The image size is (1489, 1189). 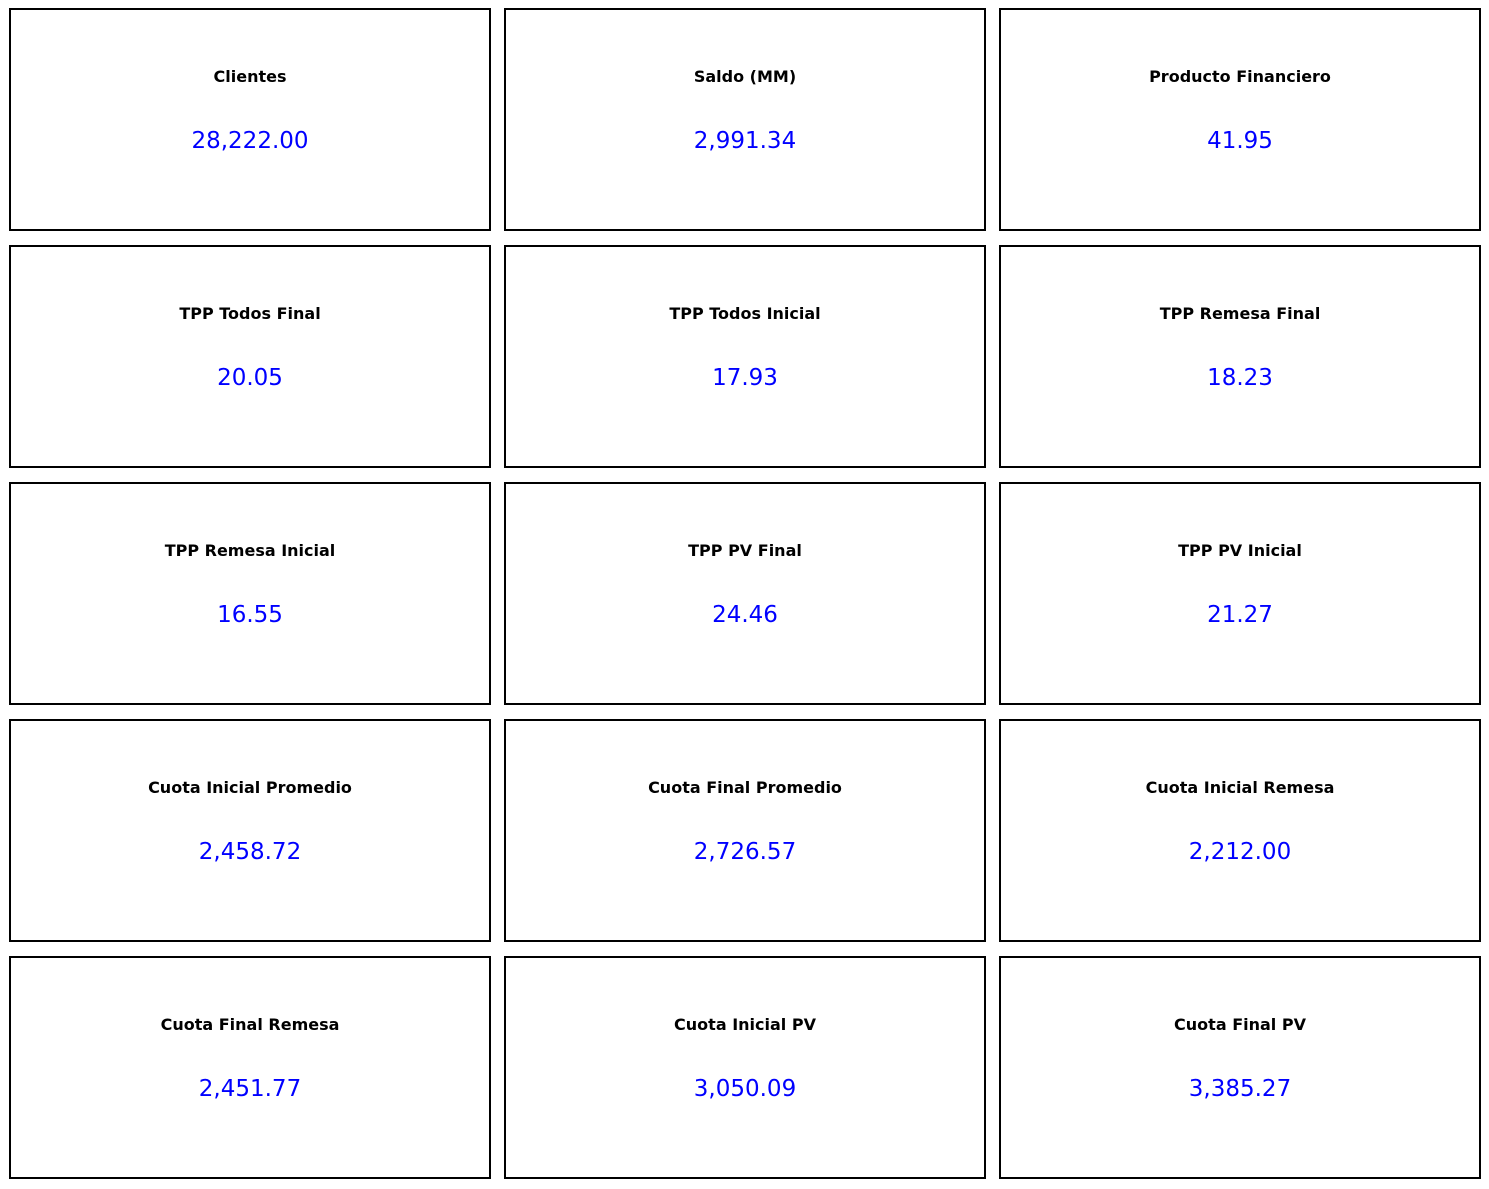 I want to click on kpi-card-cuota-final-pv: Cuota Final PV 3,385.27, so click(x=1240, y=1067).